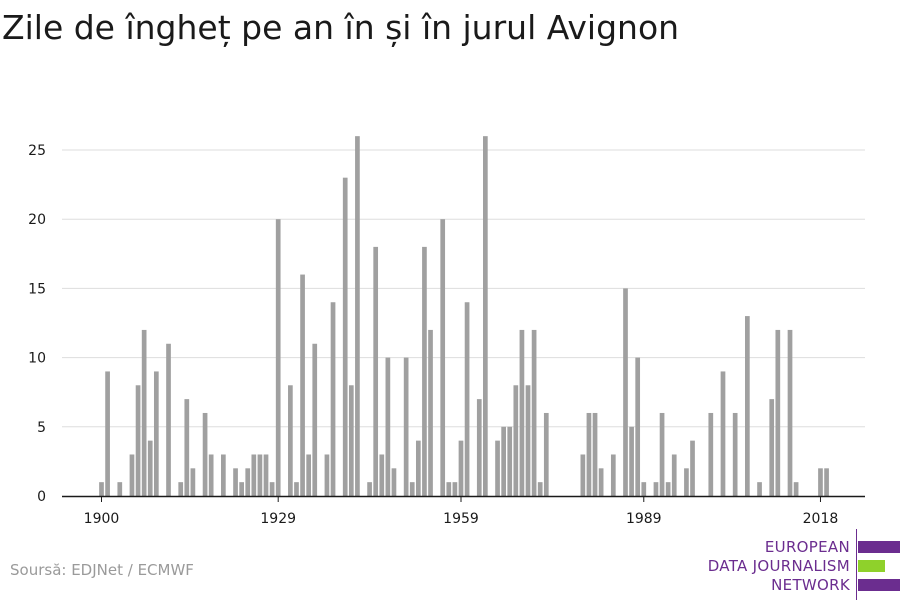 The image size is (900, 600). Describe the element at coordinates (638, 426) in the screenshot. I see `bar-1988` at that location.